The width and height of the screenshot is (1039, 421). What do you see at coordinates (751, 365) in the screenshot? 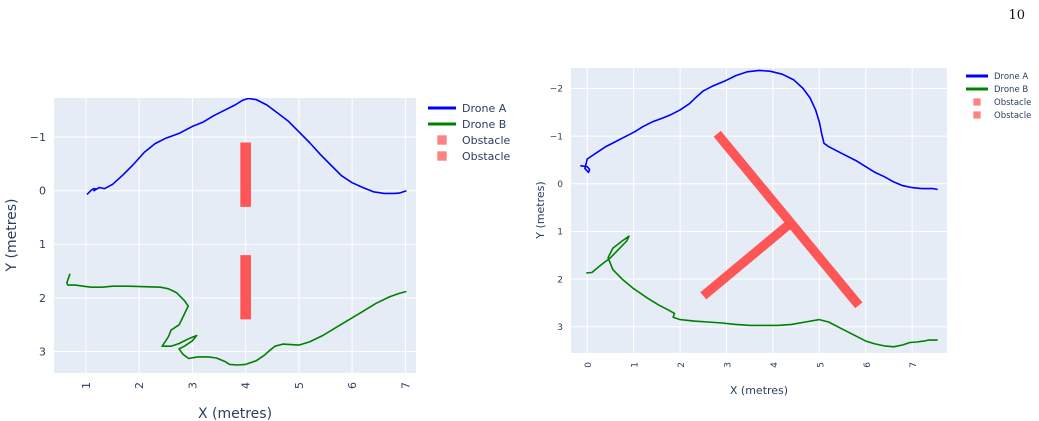
I see `x-tick-labels-right: 0 1 2 3 4 5 6 7` at bounding box center [751, 365].